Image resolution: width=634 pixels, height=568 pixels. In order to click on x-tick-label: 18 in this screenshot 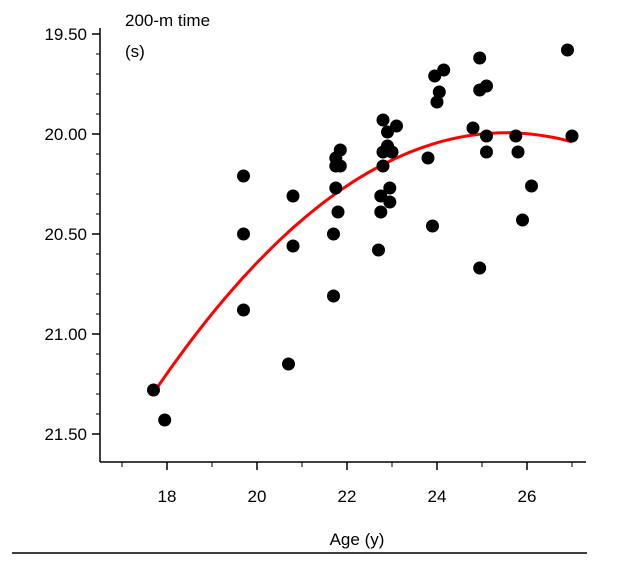, I will do `click(167, 496)`.